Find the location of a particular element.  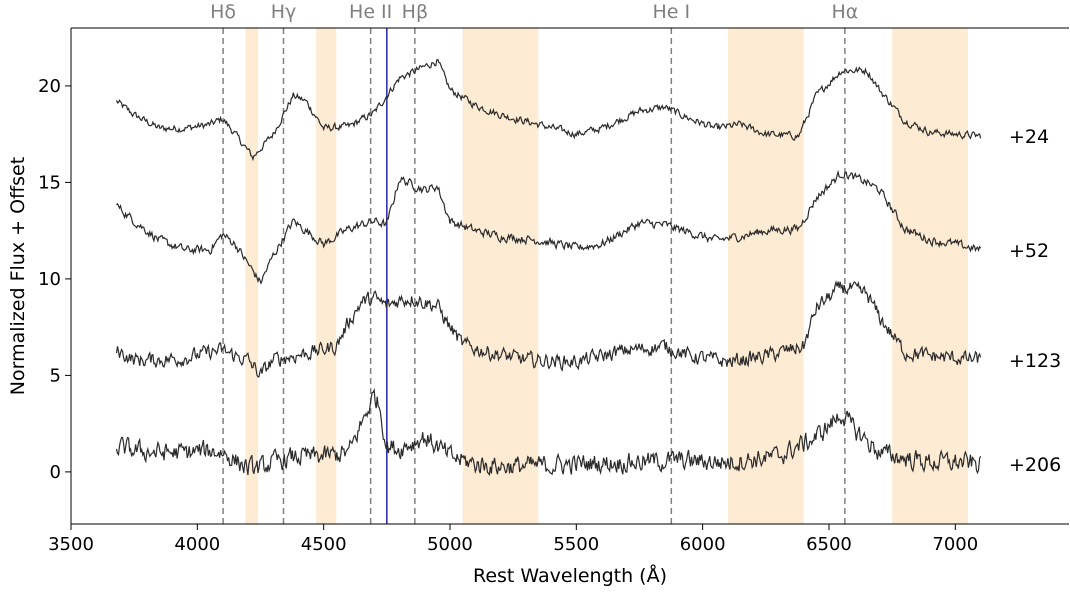

epoch-label: +206 is located at coordinates (1035, 465).